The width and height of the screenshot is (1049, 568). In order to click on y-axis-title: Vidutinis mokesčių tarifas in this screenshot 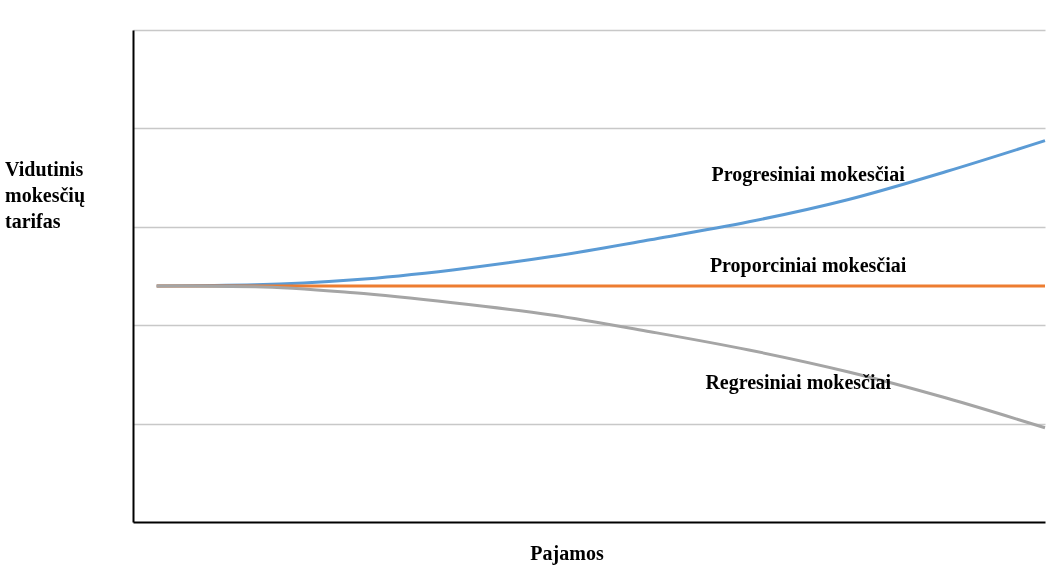, I will do `click(45, 195)`.